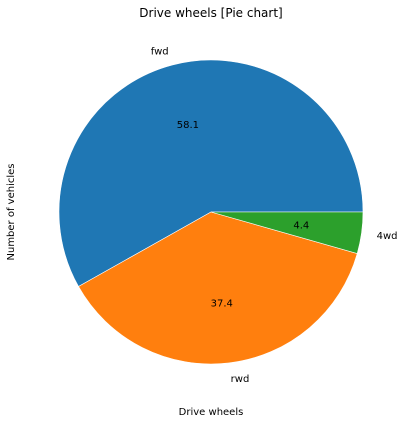 The image size is (408, 424). I want to click on slice-value-fwd: 58.1, so click(188, 125).